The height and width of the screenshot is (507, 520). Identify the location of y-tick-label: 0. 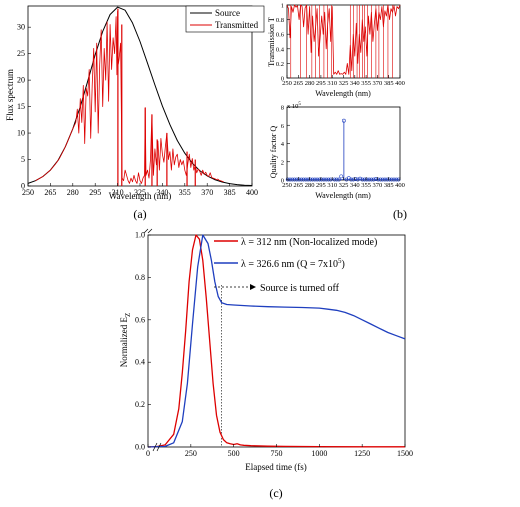
(23, 186).